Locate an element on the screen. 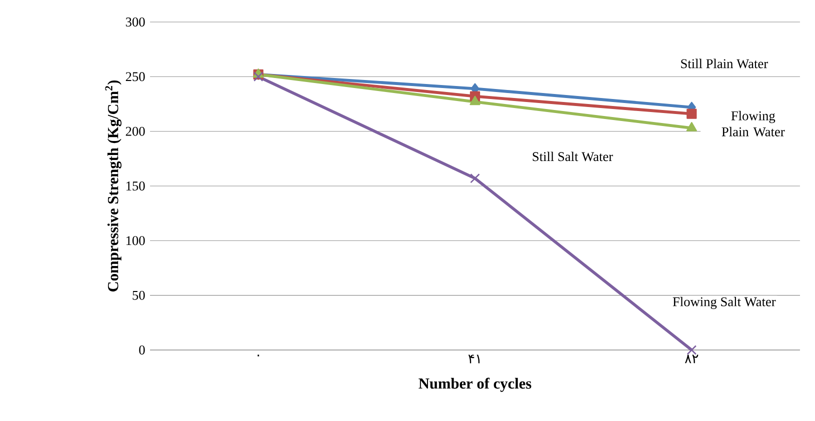  x-tick-label: ۴۱ is located at coordinates (474, 359).